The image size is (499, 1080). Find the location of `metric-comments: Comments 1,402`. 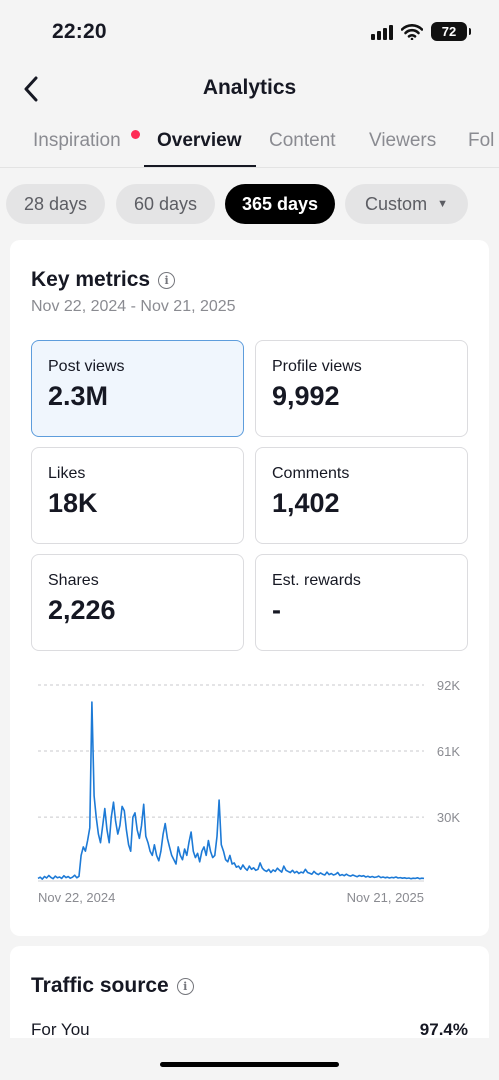

metric-comments: Comments 1,402 is located at coordinates (361, 495).